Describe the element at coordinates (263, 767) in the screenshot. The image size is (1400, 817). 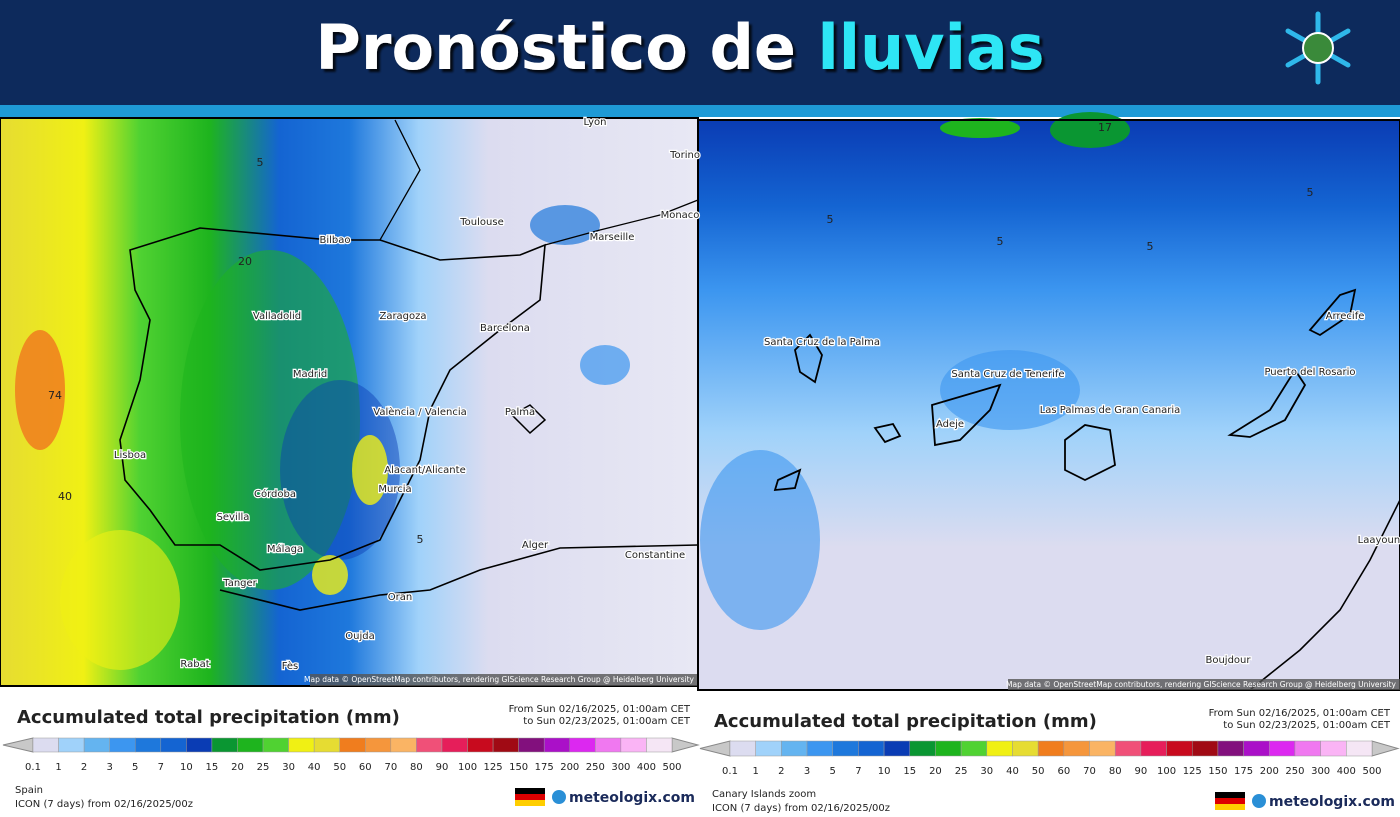
I see `legend-level: 25` at that location.